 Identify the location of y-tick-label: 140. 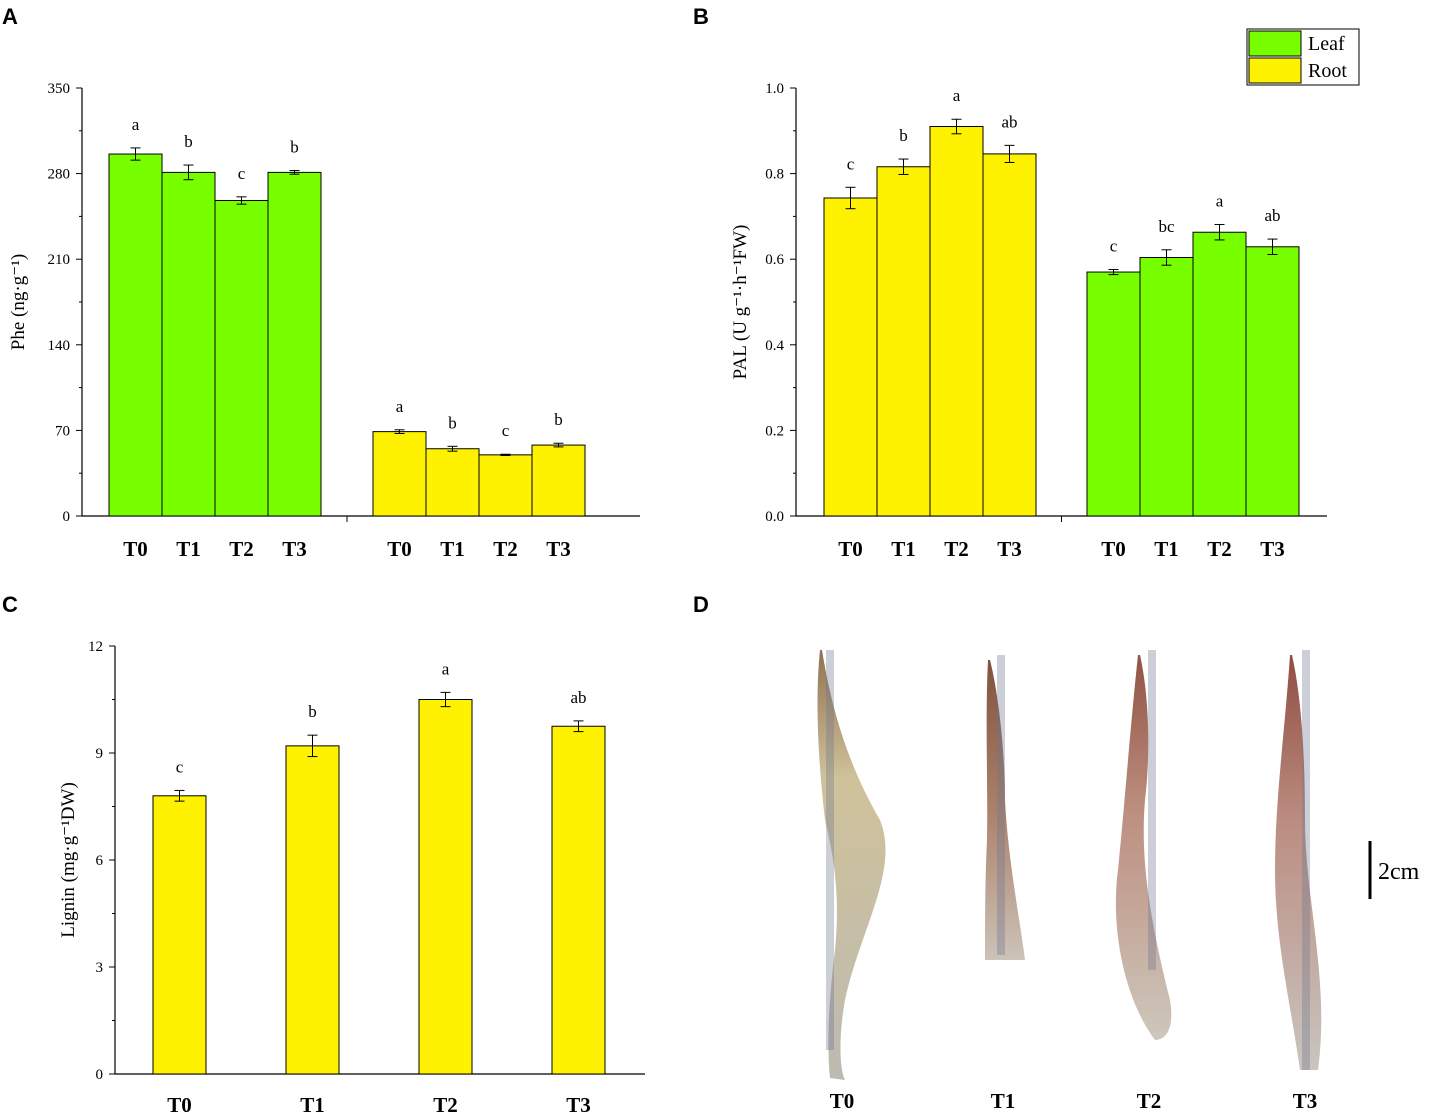
(59, 346).